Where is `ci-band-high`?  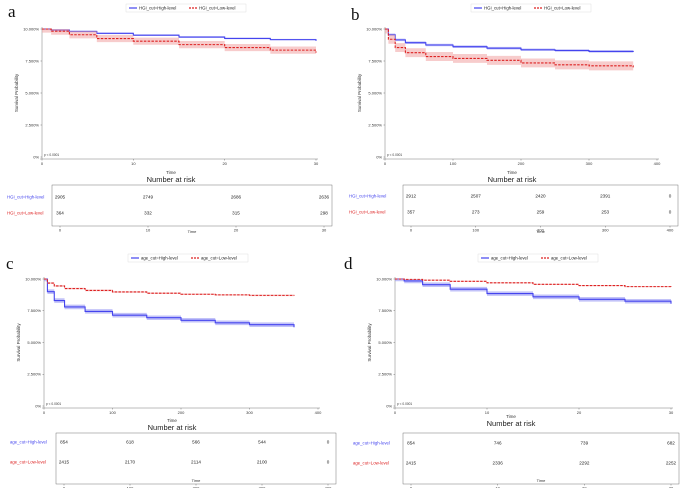
ci-band-high is located at coordinates (169, 304).